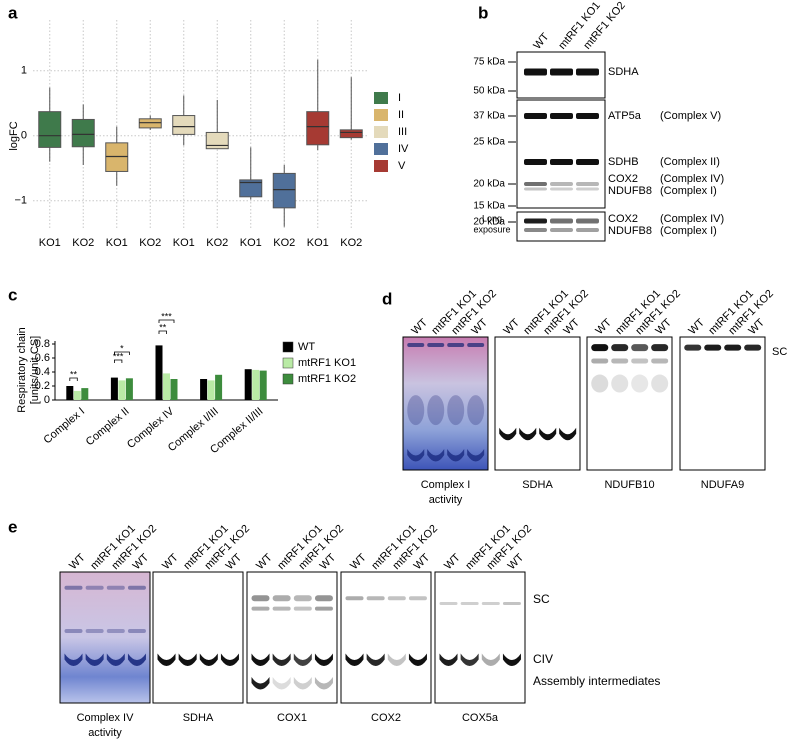 The image size is (798, 740). I want to click on band-protein: ATP5a, so click(625, 116).